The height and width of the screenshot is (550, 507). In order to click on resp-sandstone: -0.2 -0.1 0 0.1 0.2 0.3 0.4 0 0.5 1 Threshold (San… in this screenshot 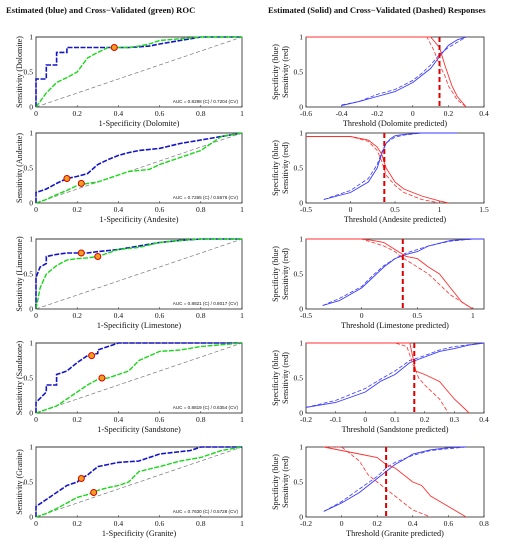, I will do `click(380, 386)`.